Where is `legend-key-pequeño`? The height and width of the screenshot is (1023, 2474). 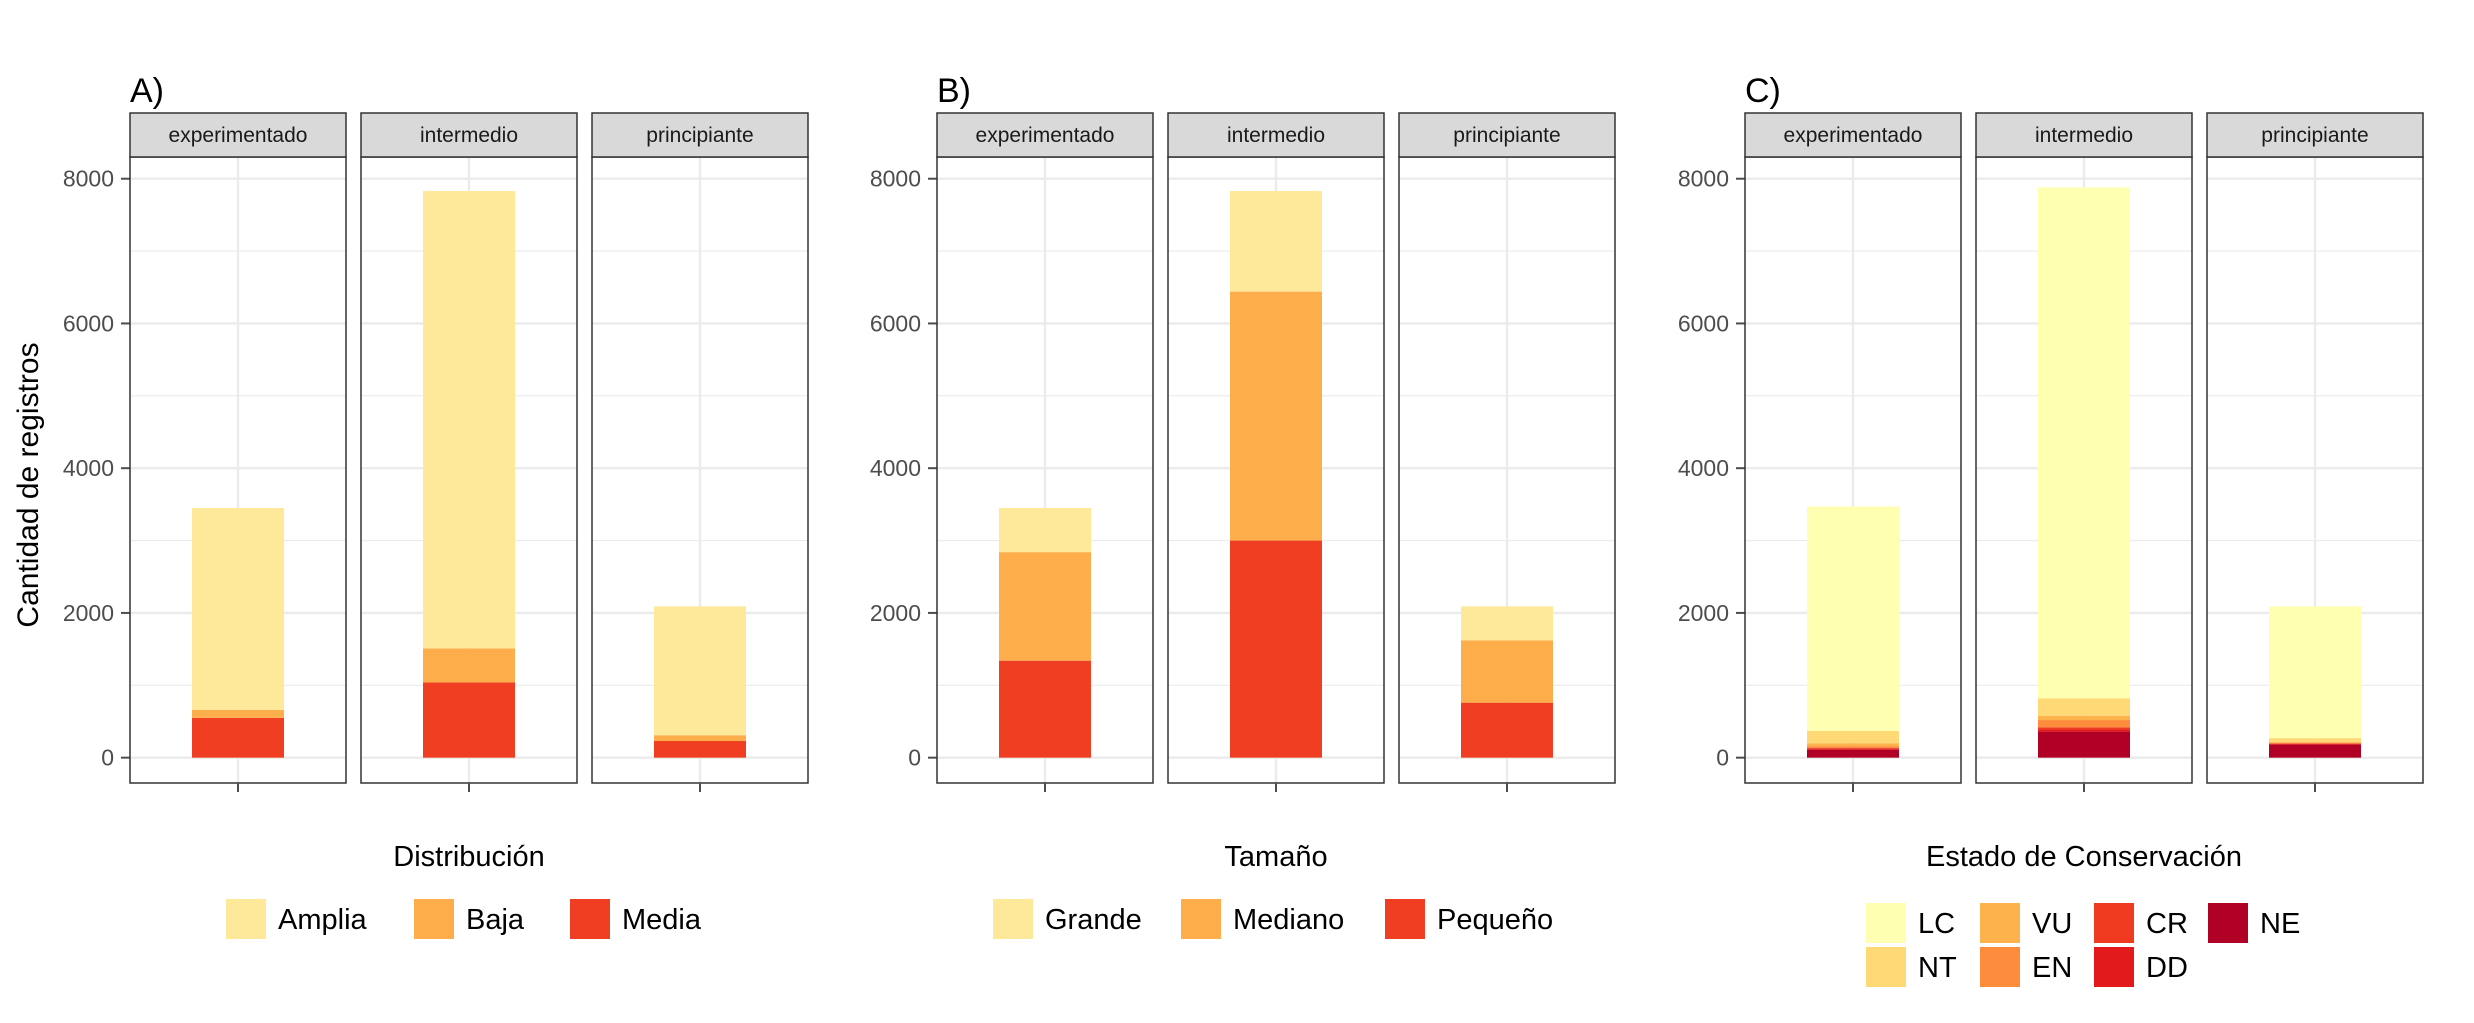 legend-key-pequeño is located at coordinates (1405, 919).